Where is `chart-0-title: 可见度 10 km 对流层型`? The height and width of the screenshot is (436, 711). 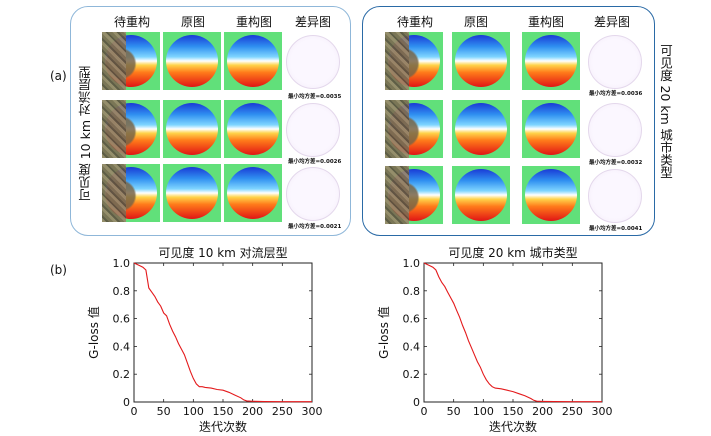 chart-0-title: 可见度 10 km 对流层型 is located at coordinates (222, 252).